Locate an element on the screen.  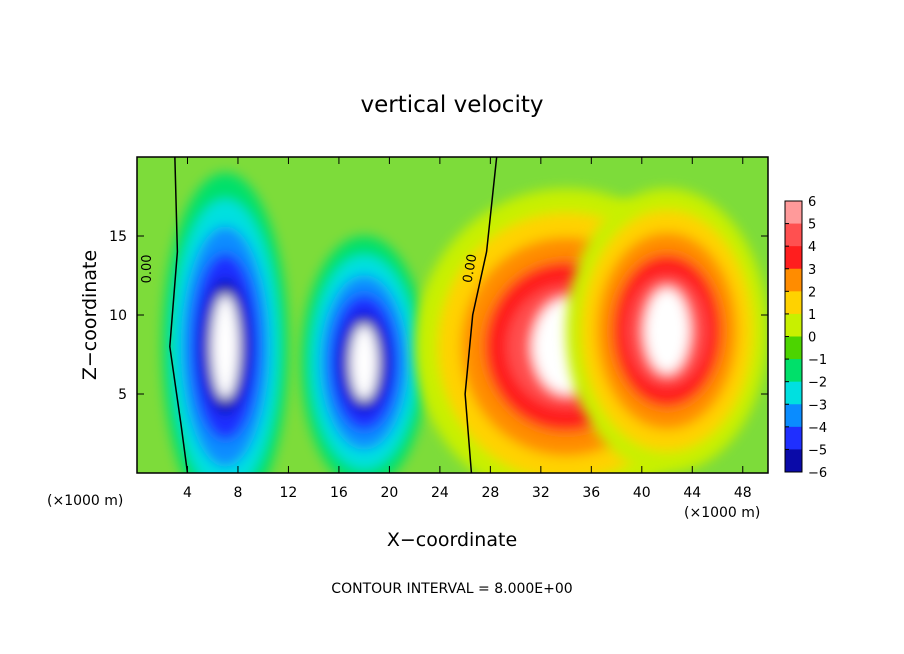
colorbar-label: −2 is located at coordinates (817, 383).